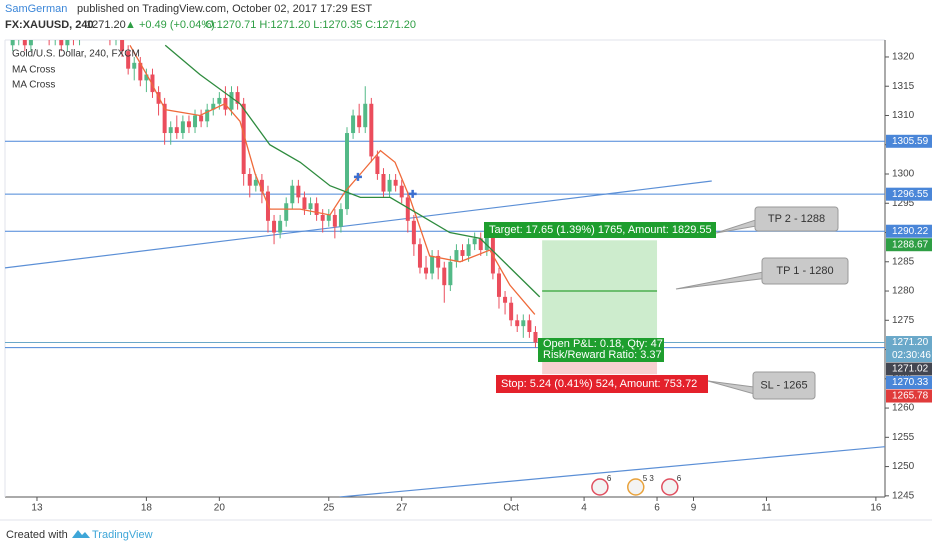  I want to click on rr-label: Risk/Reward Ratio: 3.37, so click(602, 355).